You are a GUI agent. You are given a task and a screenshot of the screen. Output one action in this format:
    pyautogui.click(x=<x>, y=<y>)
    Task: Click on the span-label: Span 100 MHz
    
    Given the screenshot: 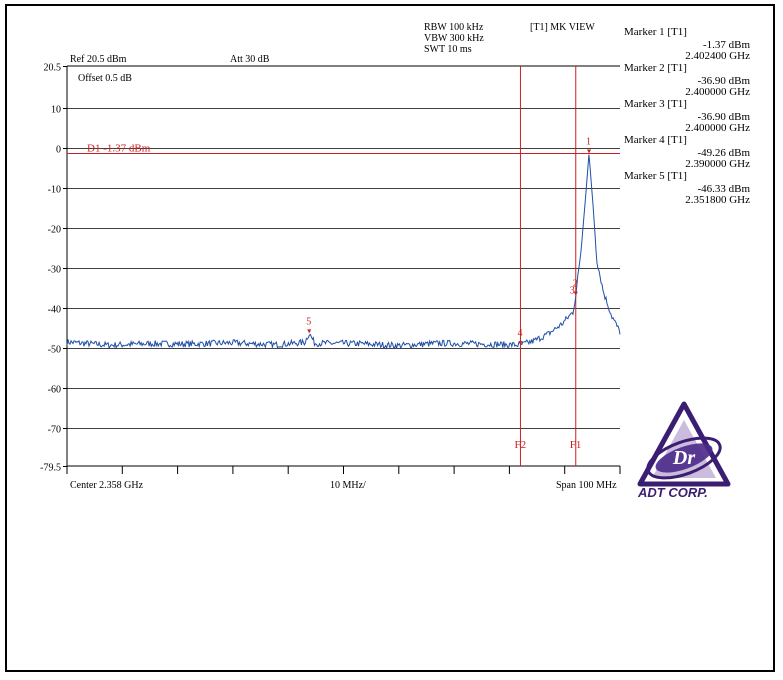 What is the action you would take?
    pyautogui.click(x=586, y=485)
    